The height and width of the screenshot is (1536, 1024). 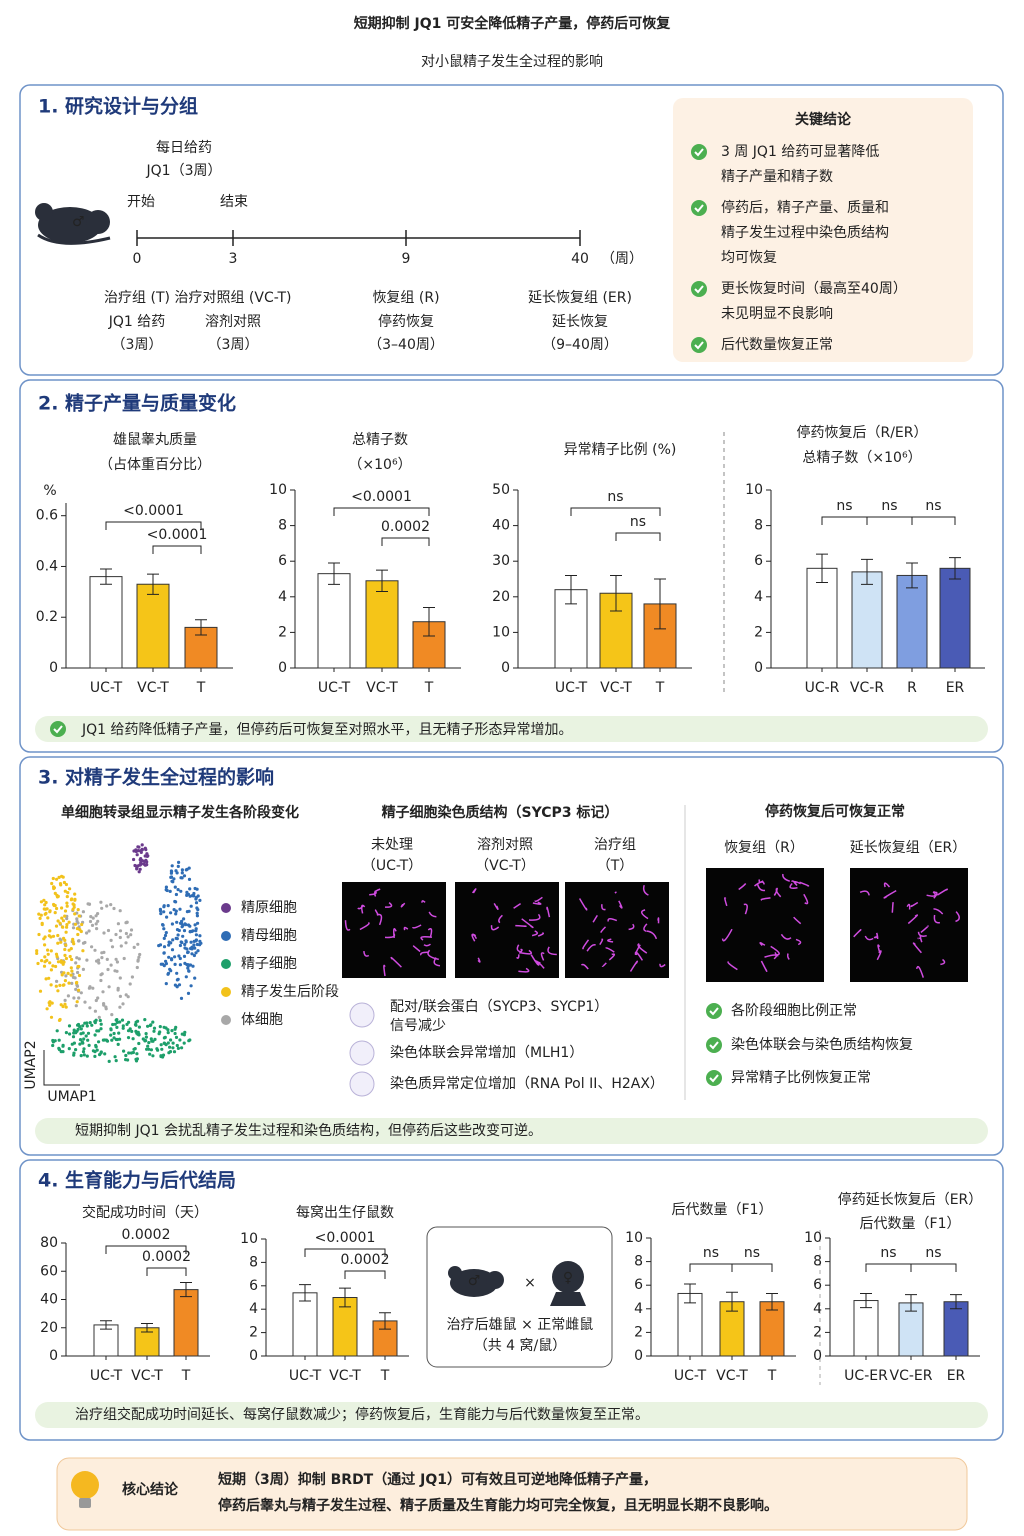 What do you see at coordinates (507, 930) in the screenshot?
I see `micrograph` at bounding box center [507, 930].